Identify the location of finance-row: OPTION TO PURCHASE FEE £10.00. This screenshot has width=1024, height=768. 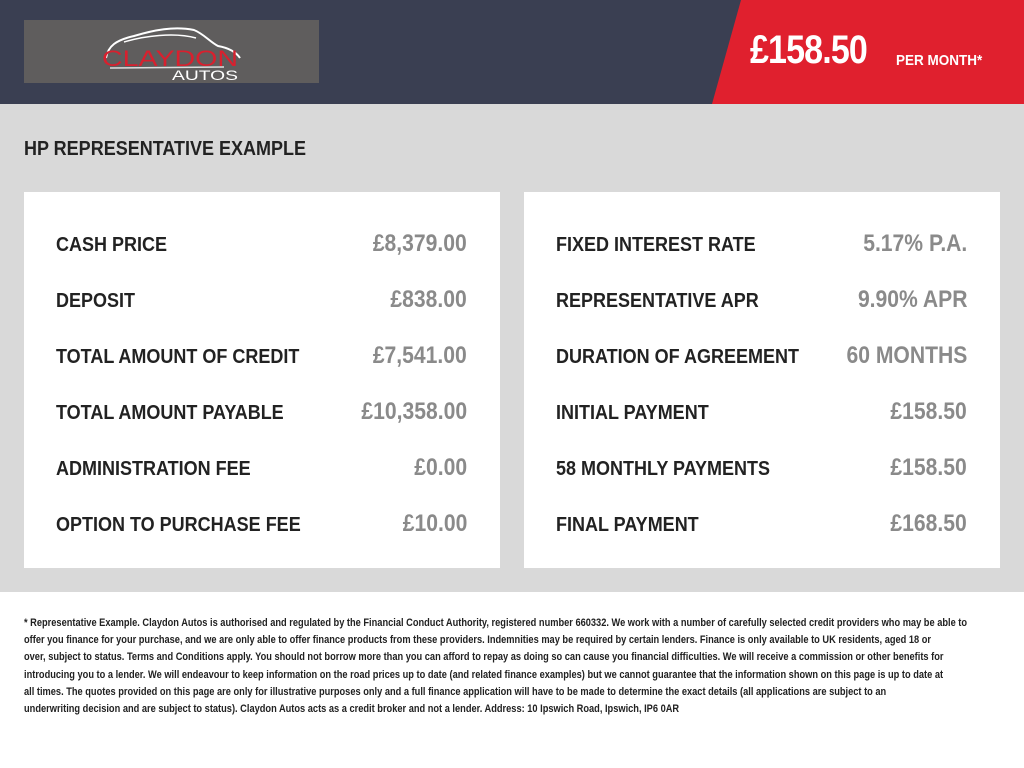
(261, 525).